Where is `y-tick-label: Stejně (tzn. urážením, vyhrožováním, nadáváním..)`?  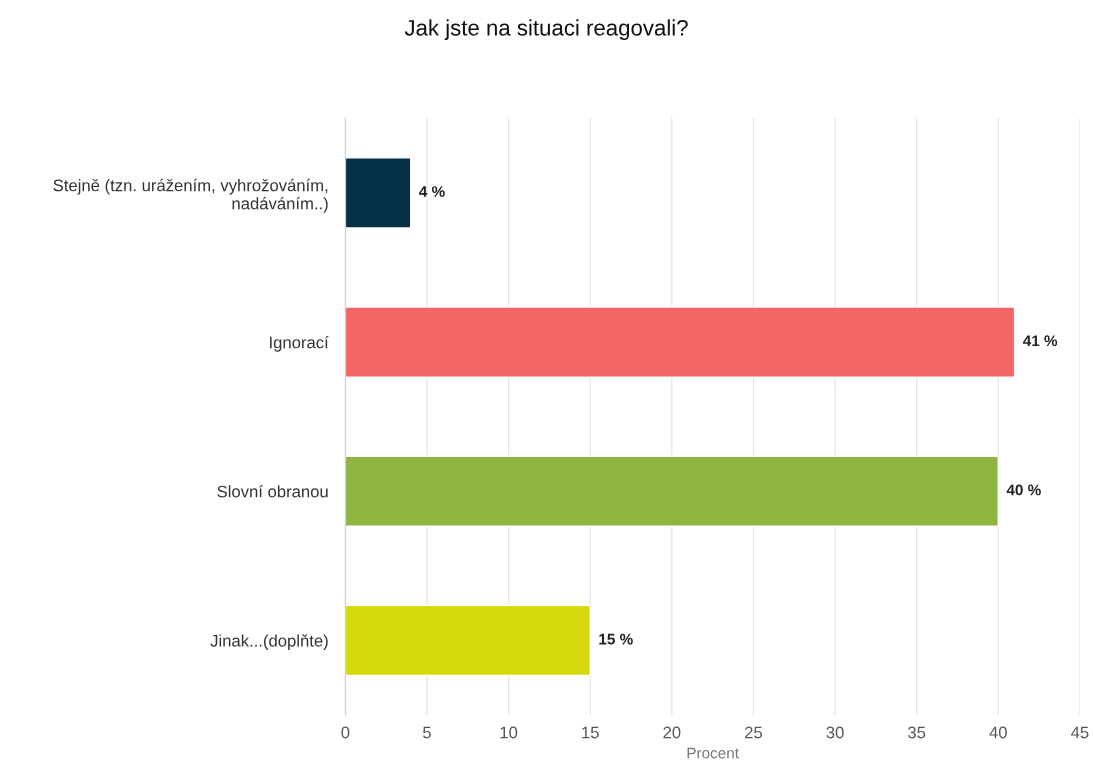
y-tick-label: Stejně (tzn. urážením, vyhrožováním, nadáváním..) is located at coordinates (190, 195).